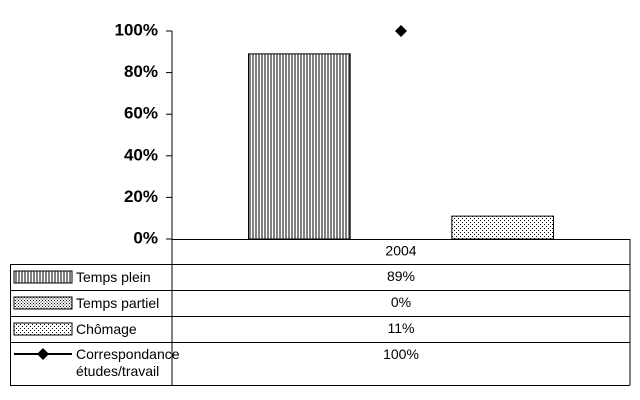 The image size is (640, 400). What do you see at coordinates (106, 329) in the screenshot?
I see `legend-label: Chômage` at bounding box center [106, 329].